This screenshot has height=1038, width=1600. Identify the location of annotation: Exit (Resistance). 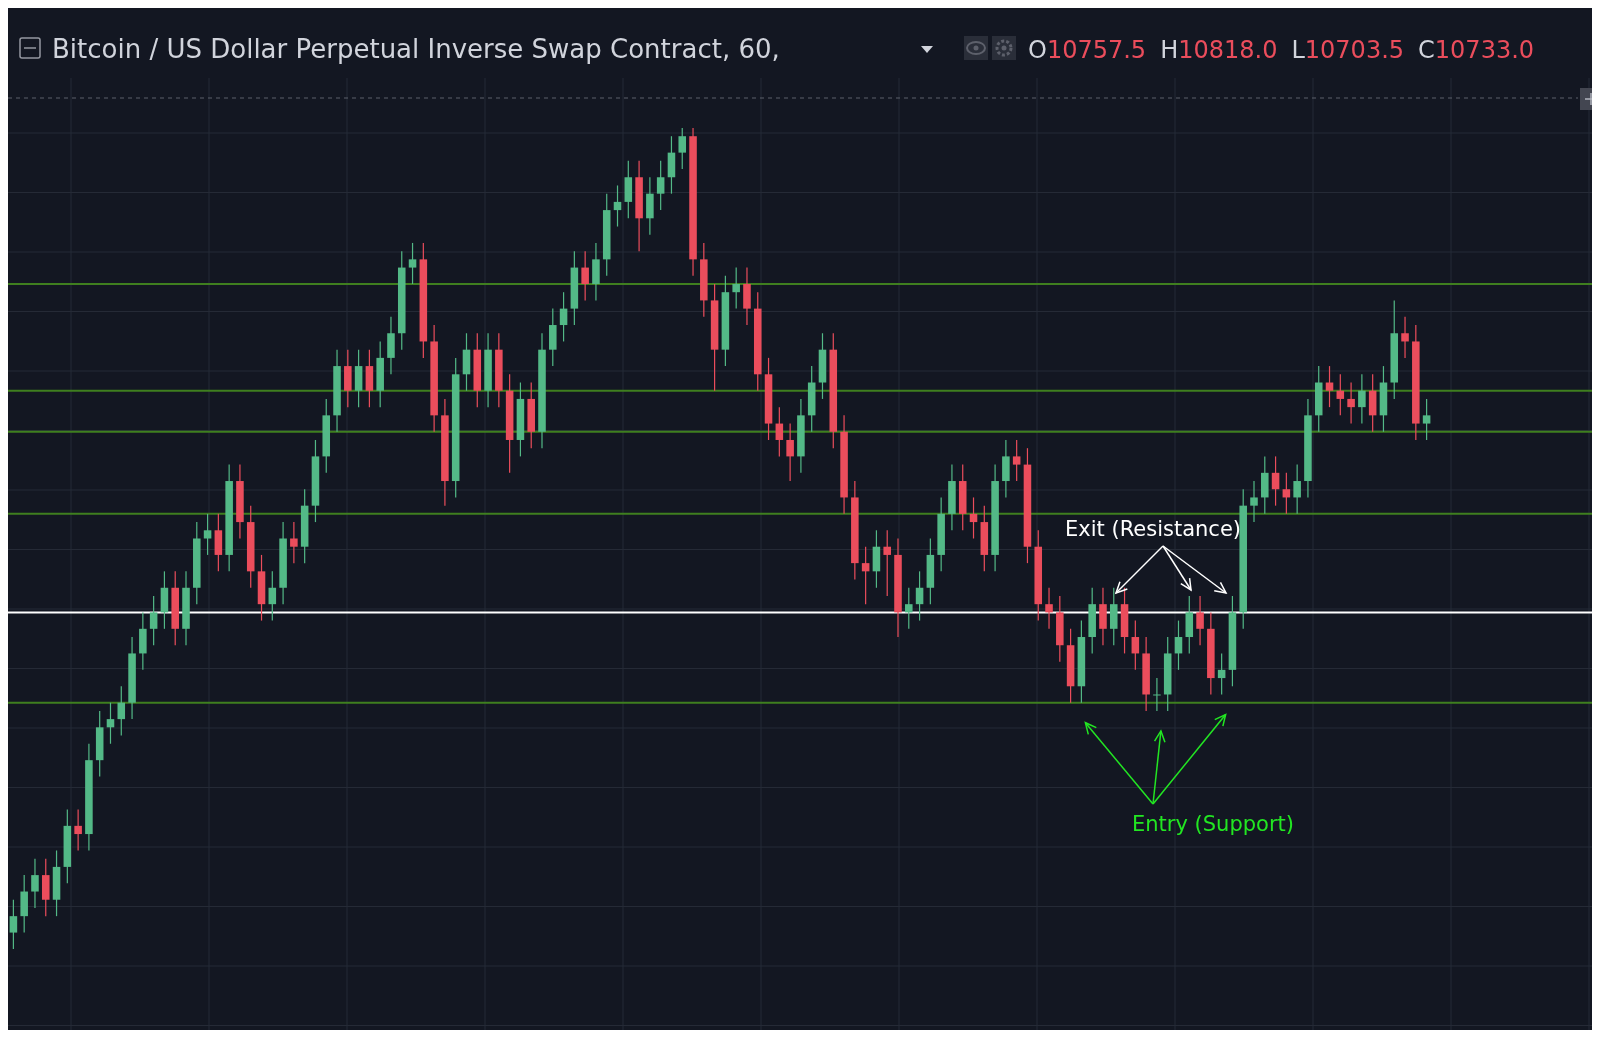
(1153, 529).